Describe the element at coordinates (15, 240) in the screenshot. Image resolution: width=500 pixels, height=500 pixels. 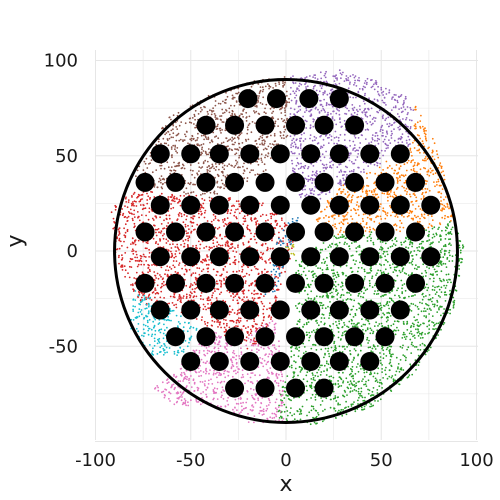
I see `y-axis-title: y` at that location.